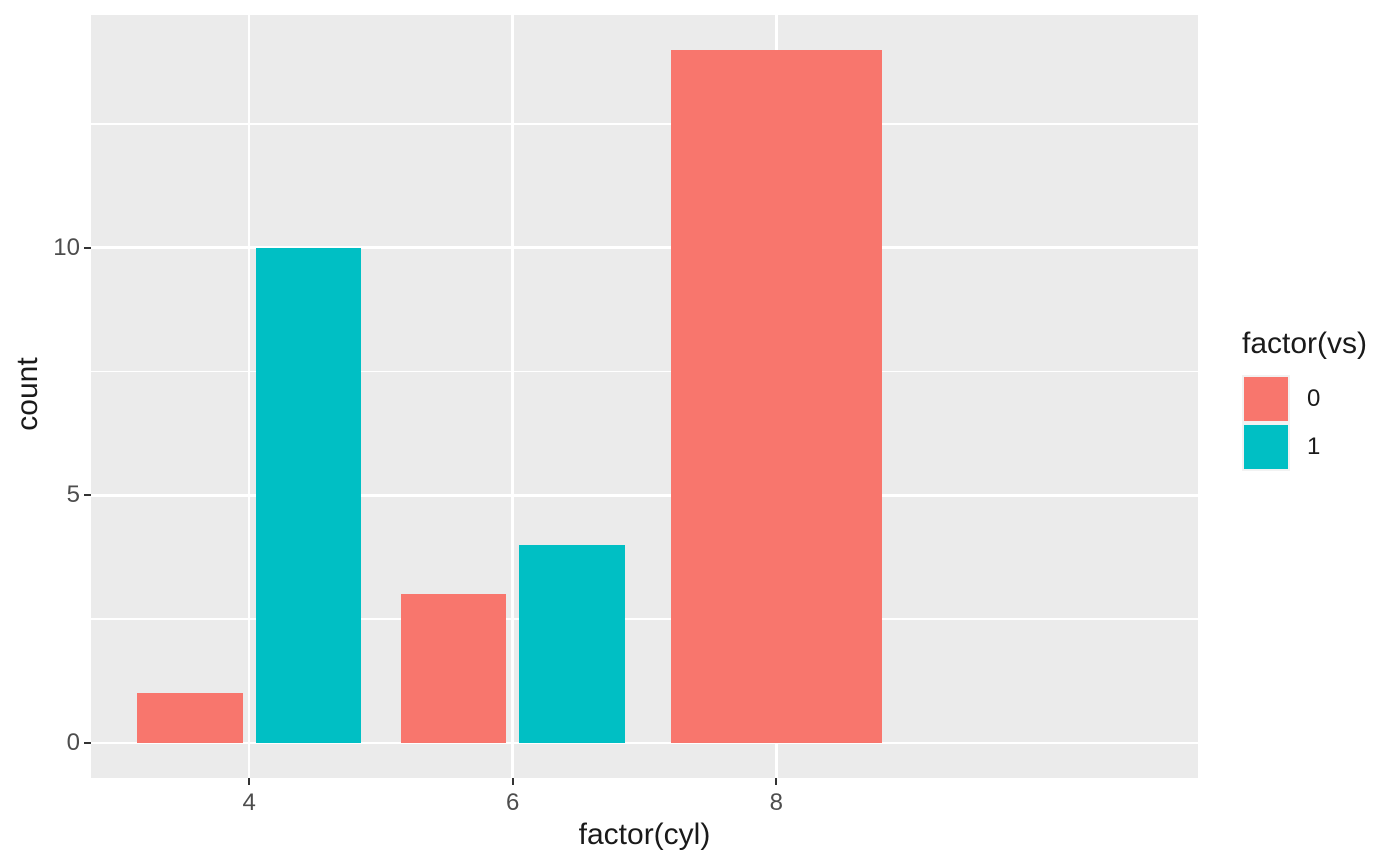  What do you see at coordinates (1314, 446) in the screenshot?
I see `legend-key-label: 1` at bounding box center [1314, 446].